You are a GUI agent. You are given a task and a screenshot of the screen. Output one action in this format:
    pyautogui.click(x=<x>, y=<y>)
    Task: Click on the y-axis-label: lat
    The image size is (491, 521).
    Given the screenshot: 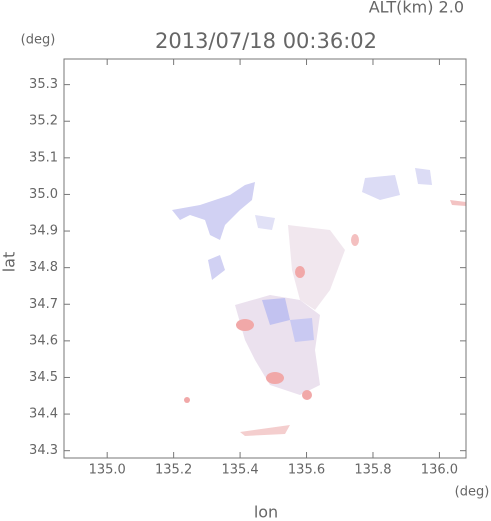 What is the action you would take?
    pyautogui.click(x=9, y=262)
    